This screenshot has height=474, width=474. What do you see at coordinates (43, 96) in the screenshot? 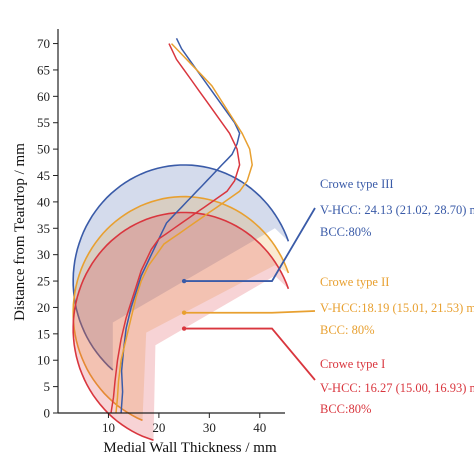
I see `y-tick-label-60: 60` at bounding box center [43, 96].